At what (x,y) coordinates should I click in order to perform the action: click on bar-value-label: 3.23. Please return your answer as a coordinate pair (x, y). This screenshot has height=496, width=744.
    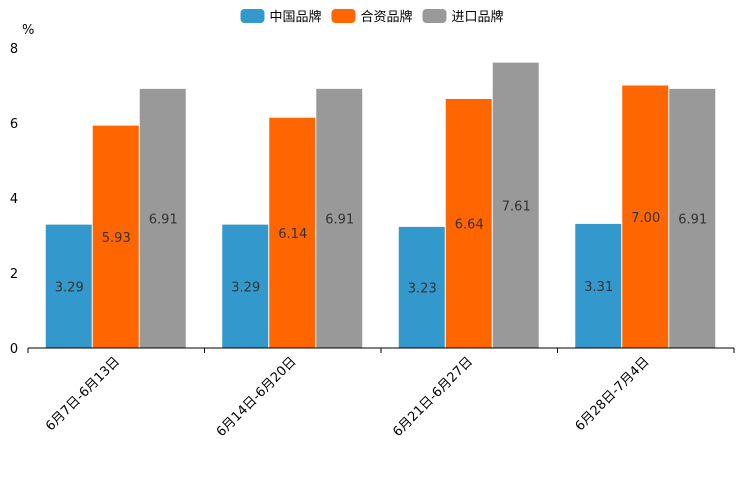
    Looking at the image, I should click on (422, 288).